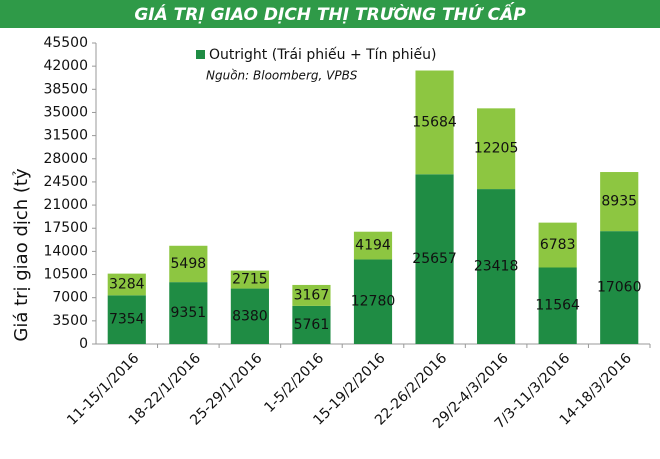 The width and height of the screenshot is (660, 459). I want to click on data-label: 12205, so click(496, 149).